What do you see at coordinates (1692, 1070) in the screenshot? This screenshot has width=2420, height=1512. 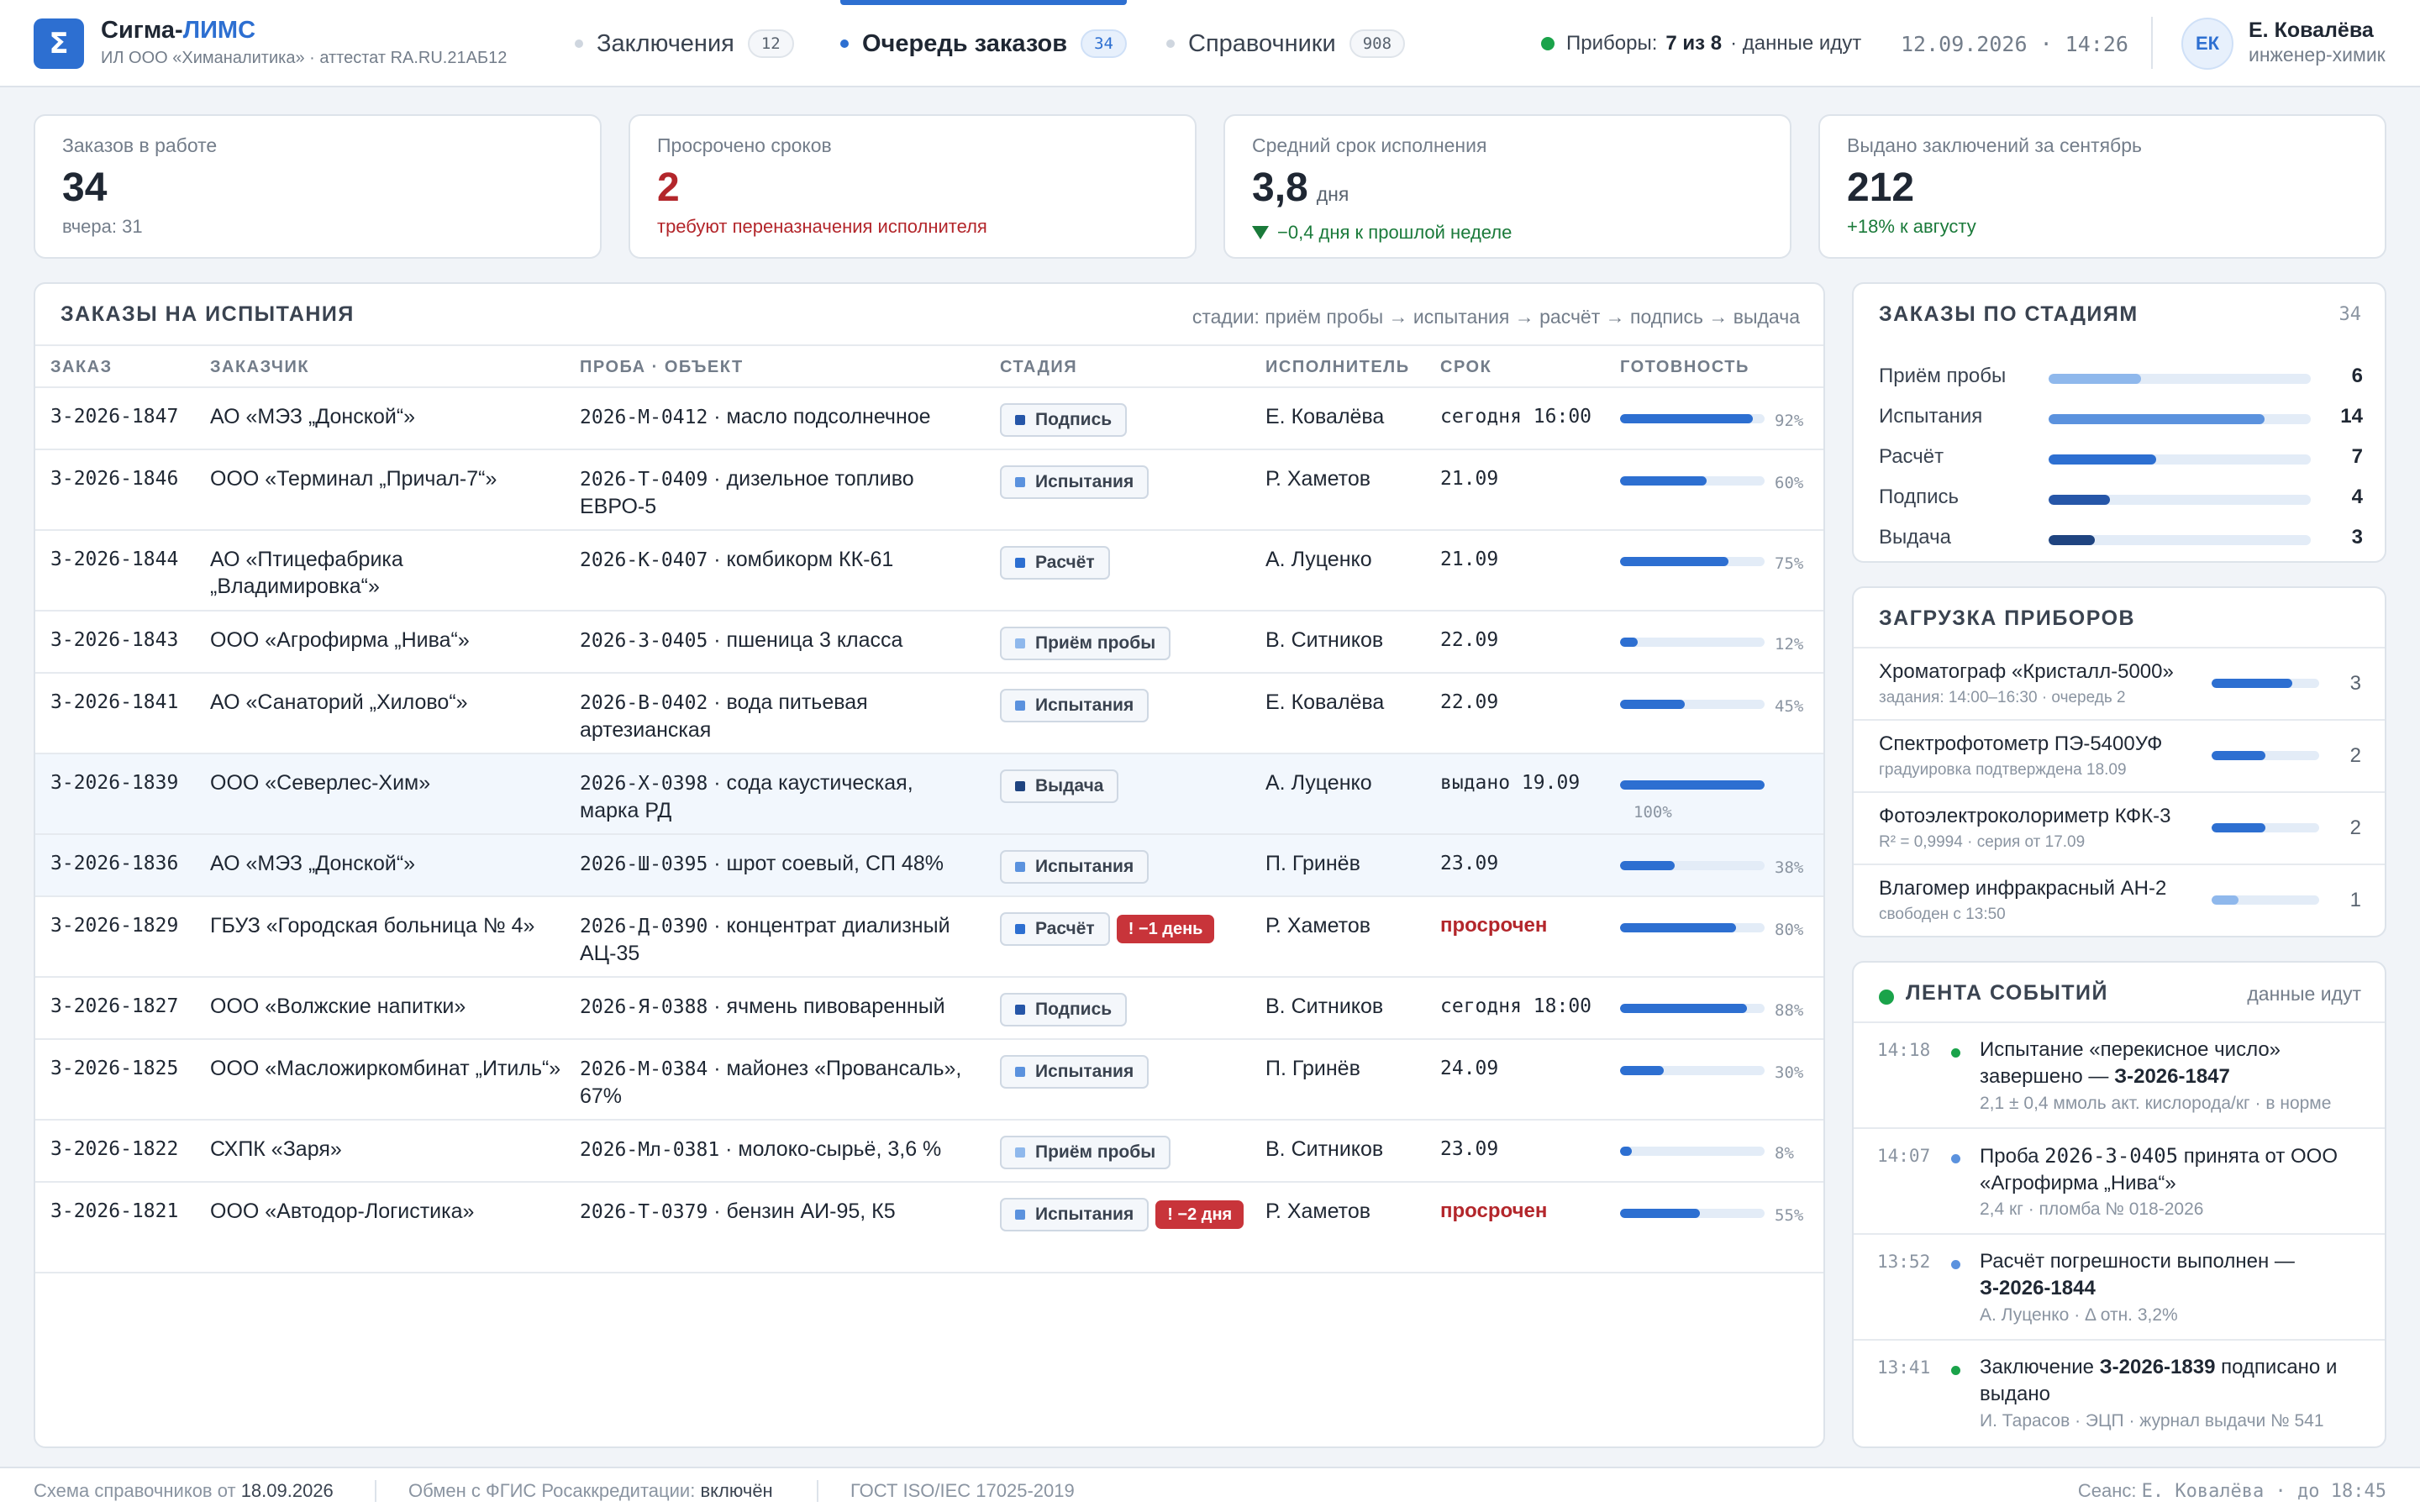 I see `progress-bar` at bounding box center [1692, 1070].